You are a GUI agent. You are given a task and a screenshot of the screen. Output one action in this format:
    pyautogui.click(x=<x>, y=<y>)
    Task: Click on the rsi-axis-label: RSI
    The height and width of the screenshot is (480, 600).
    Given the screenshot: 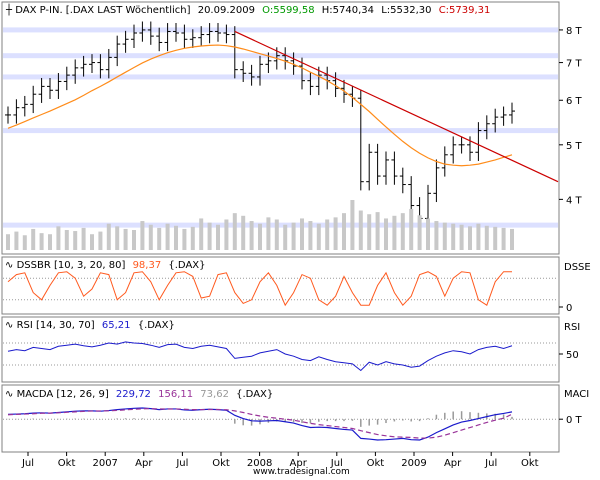 What is the action you would take?
    pyautogui.click(x=572, y=327)
    